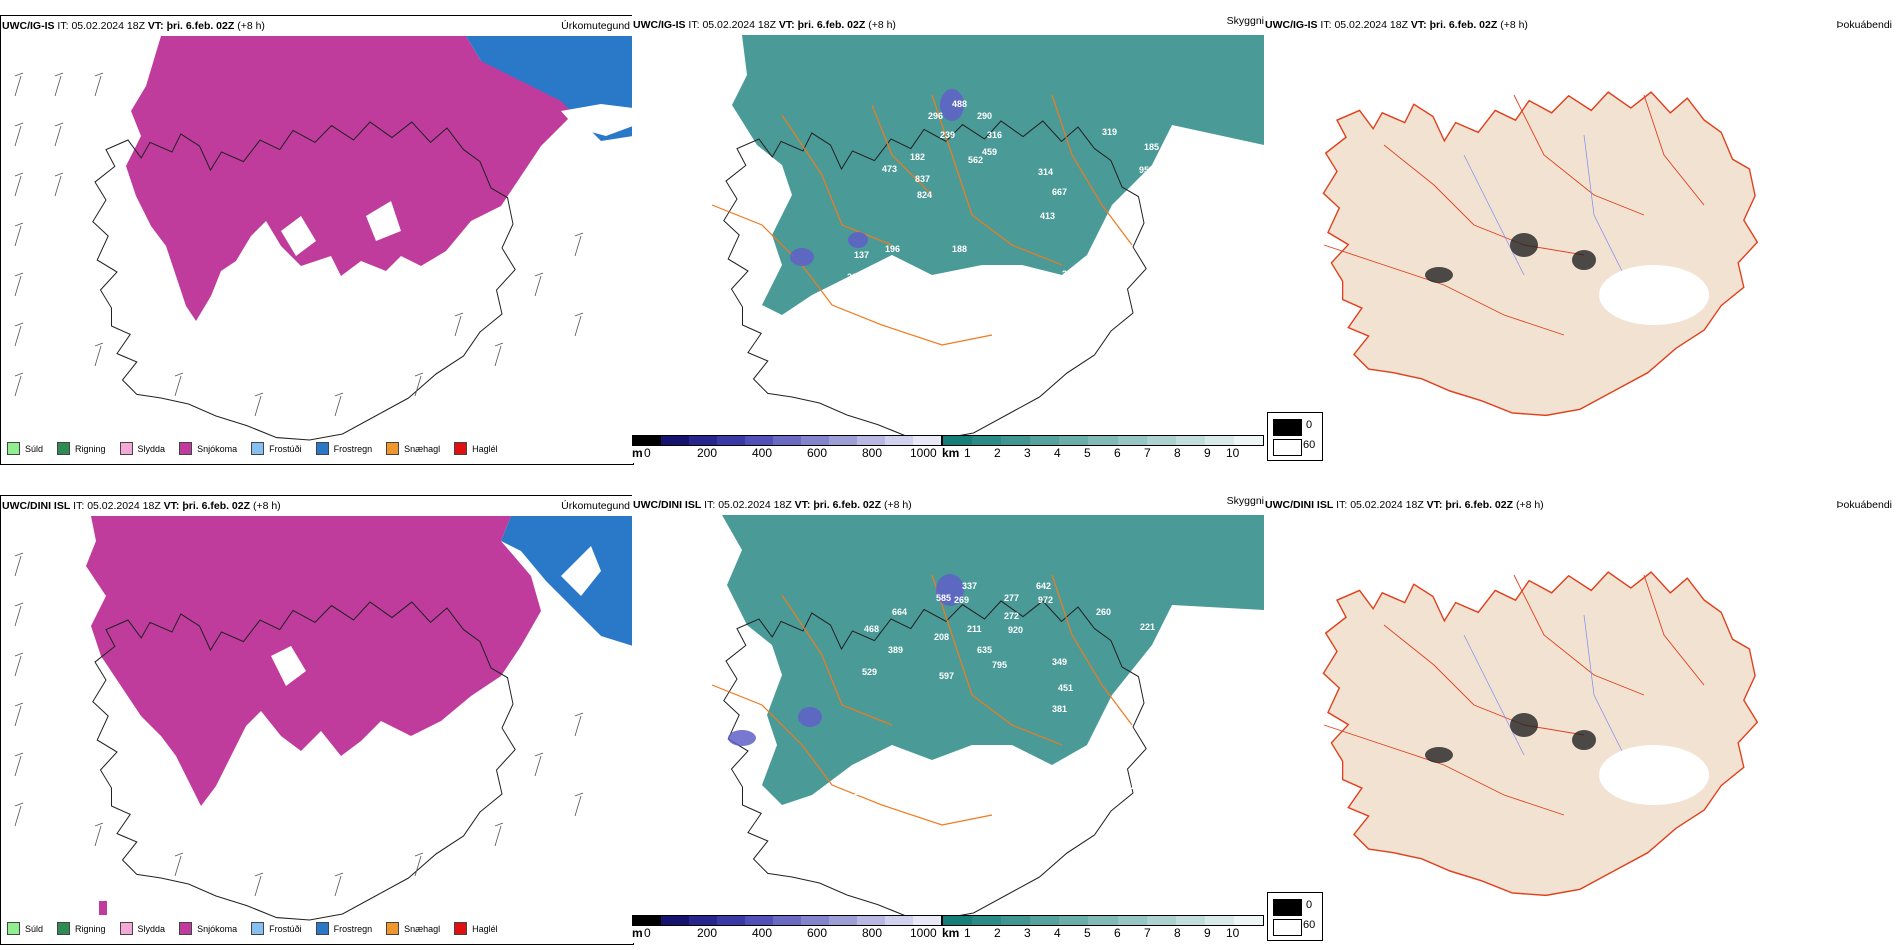  I want to click on cloud-base-label: 635, so click(984, 650).